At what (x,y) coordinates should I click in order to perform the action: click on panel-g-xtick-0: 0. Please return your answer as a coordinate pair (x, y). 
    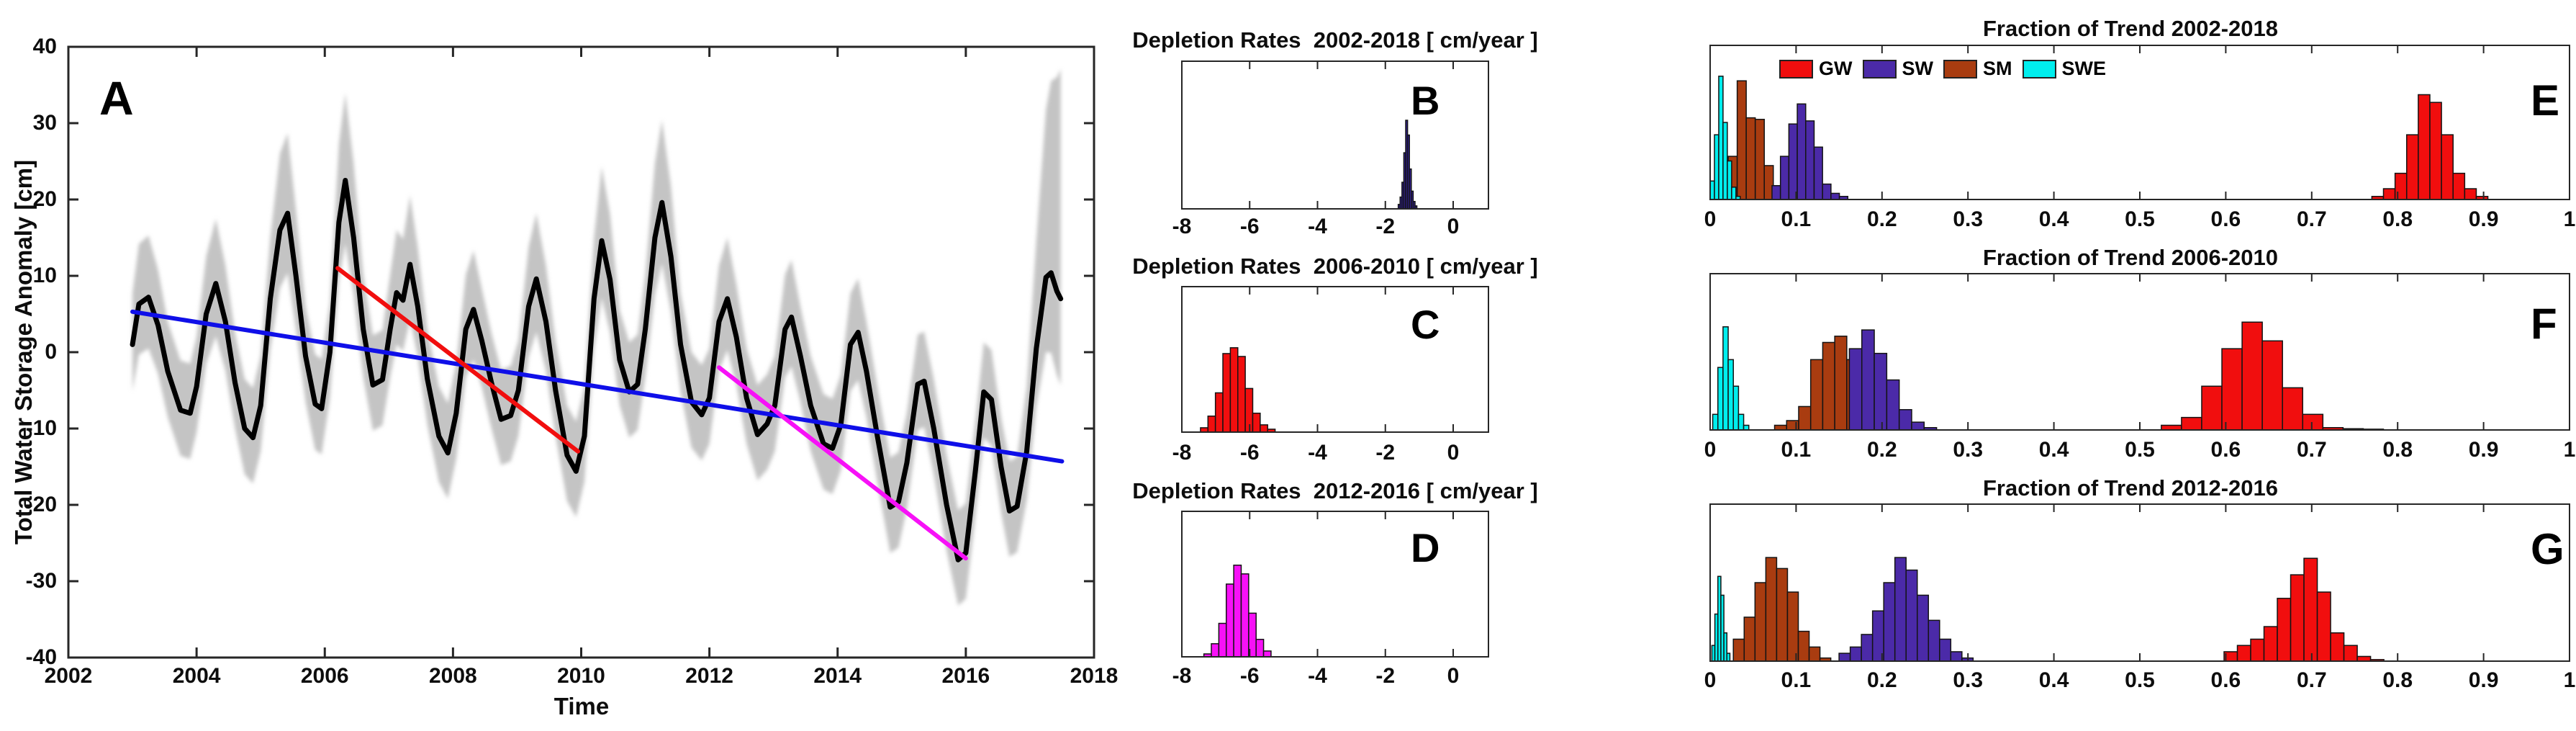
    Looking at the image, I should click on (1711, 680).